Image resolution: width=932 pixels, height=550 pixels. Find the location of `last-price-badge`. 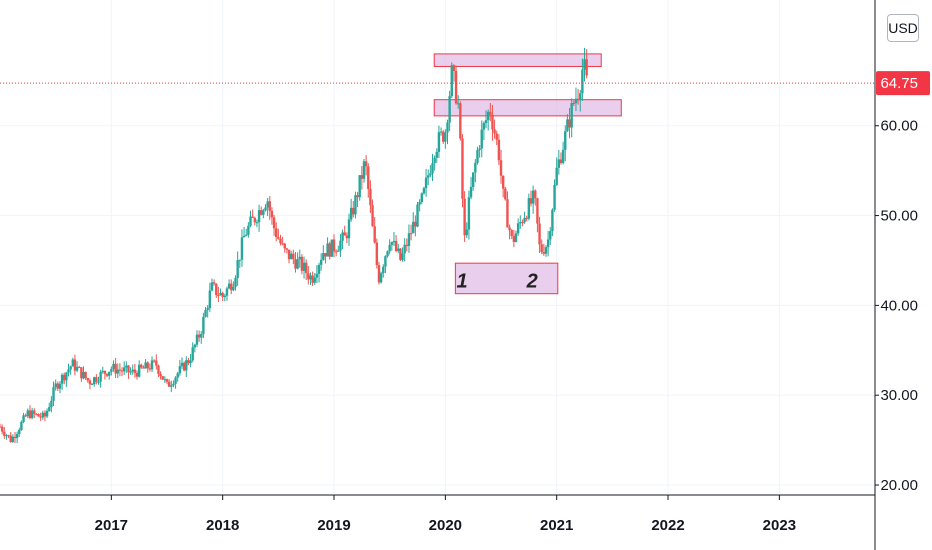

last-price-badge is located at coordinates (903, 83).